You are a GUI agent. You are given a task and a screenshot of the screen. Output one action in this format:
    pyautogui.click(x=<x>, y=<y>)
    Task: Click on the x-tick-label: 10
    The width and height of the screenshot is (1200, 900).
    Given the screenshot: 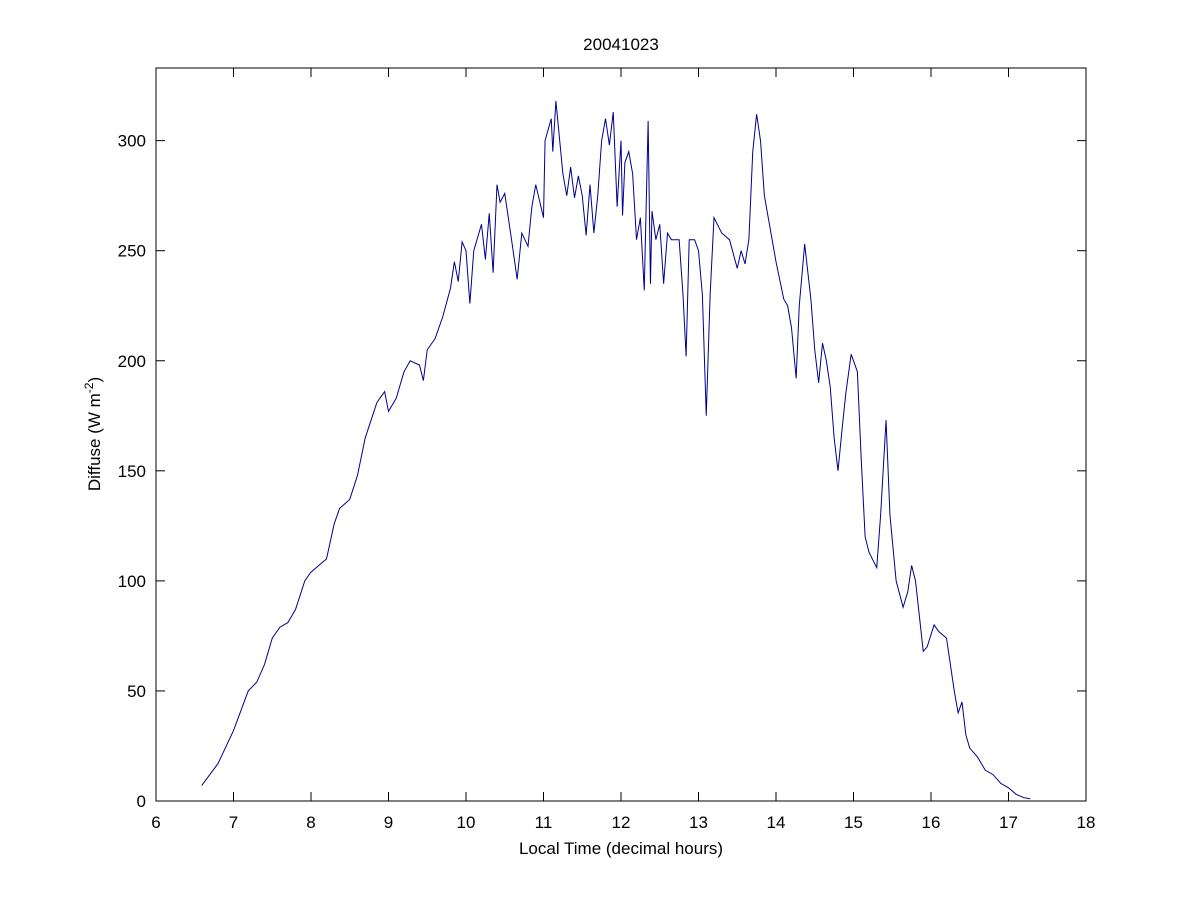 What is the action you would take?
    pyautogui.click(x=466, y=822)
    